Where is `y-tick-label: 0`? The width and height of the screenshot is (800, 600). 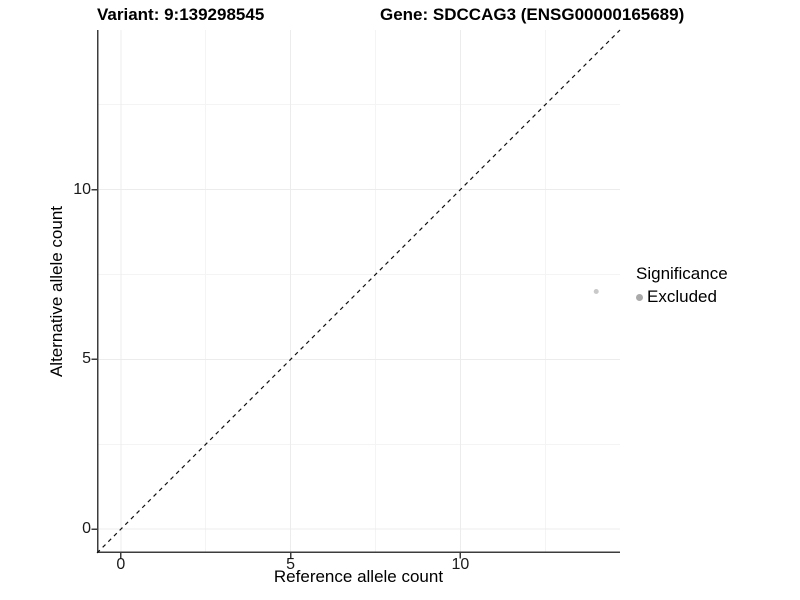
y-tick-label: 0 is located at coordinates (86, 529).